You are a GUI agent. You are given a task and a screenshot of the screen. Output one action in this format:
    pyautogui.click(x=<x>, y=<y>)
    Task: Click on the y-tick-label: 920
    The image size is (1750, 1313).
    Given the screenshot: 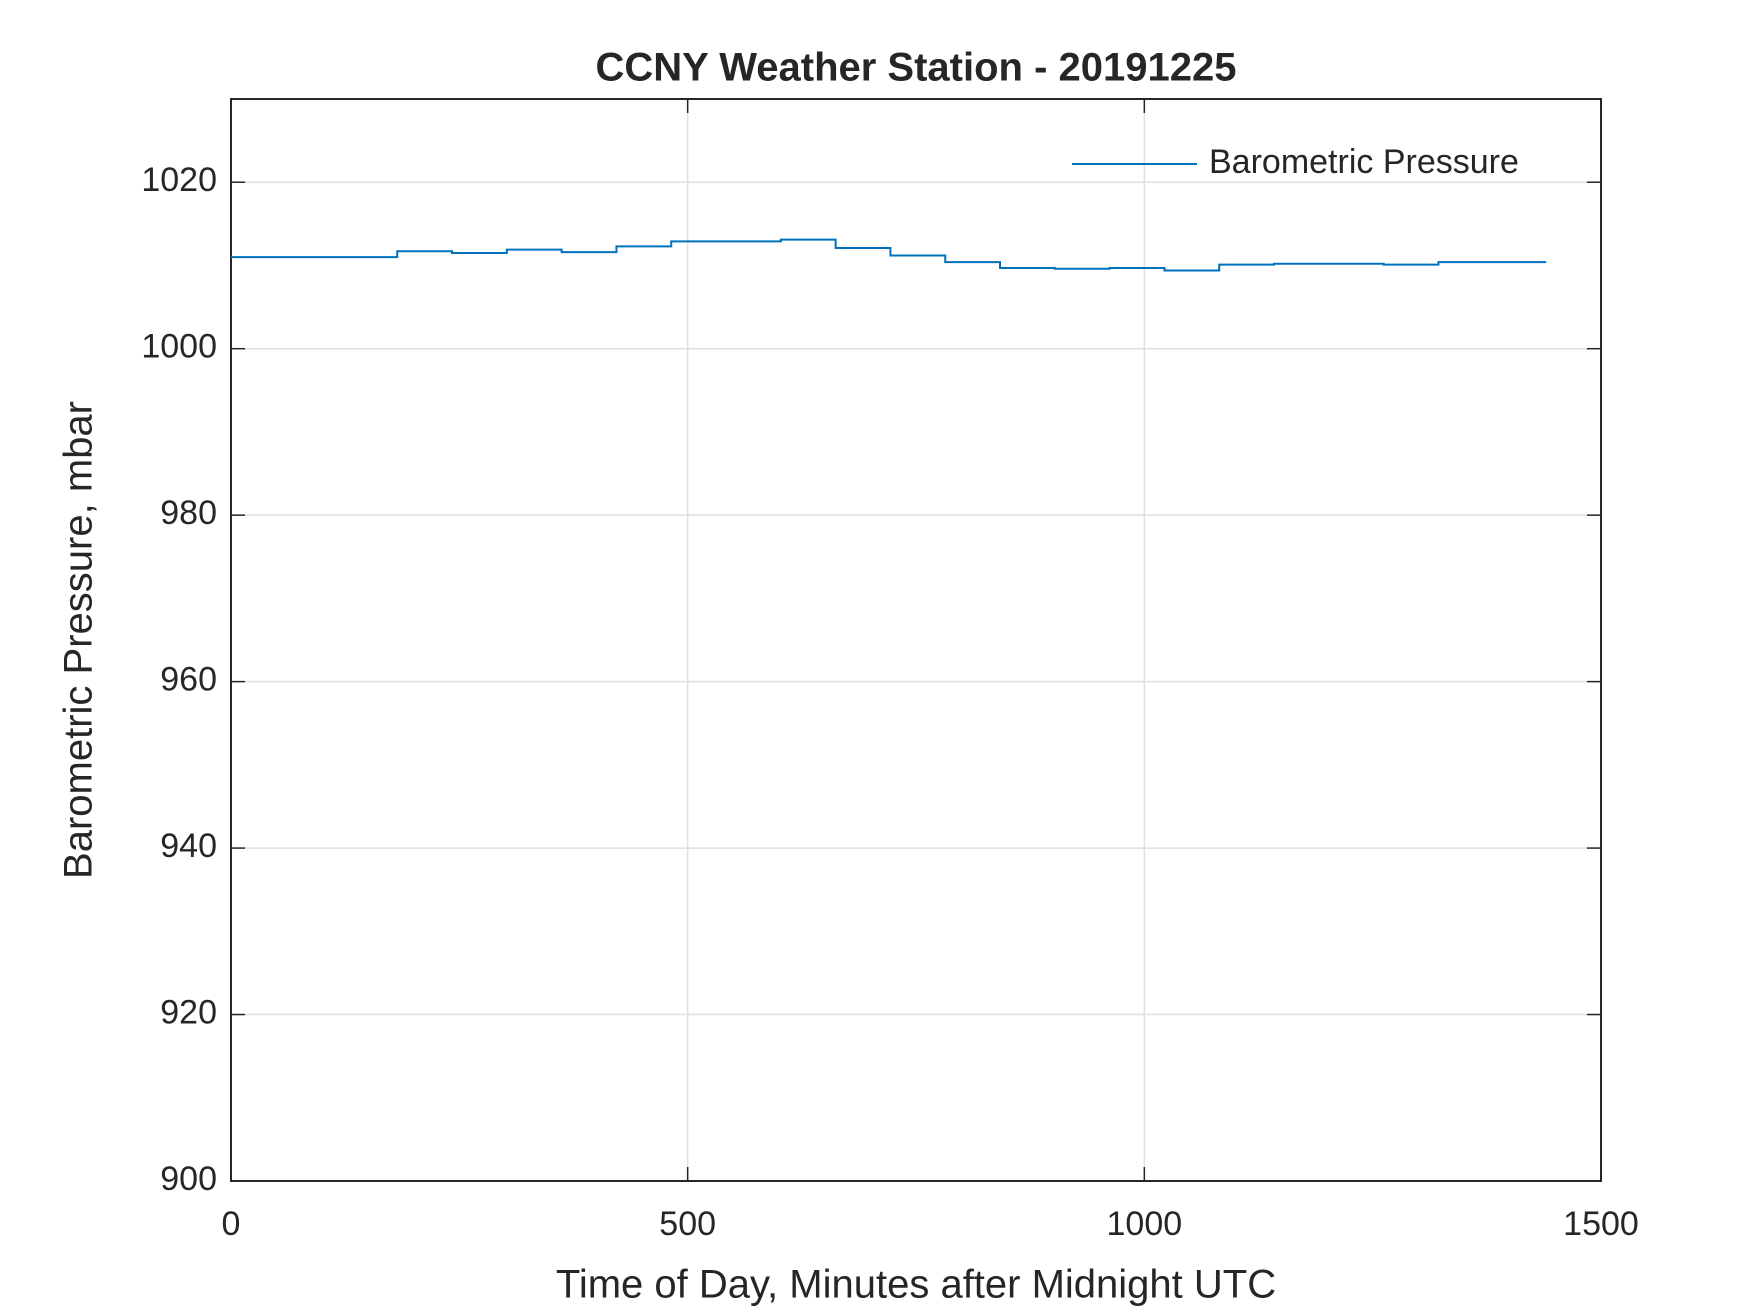 What is the action you would take?
    pyautogui.click(x=188, y=1013)
    